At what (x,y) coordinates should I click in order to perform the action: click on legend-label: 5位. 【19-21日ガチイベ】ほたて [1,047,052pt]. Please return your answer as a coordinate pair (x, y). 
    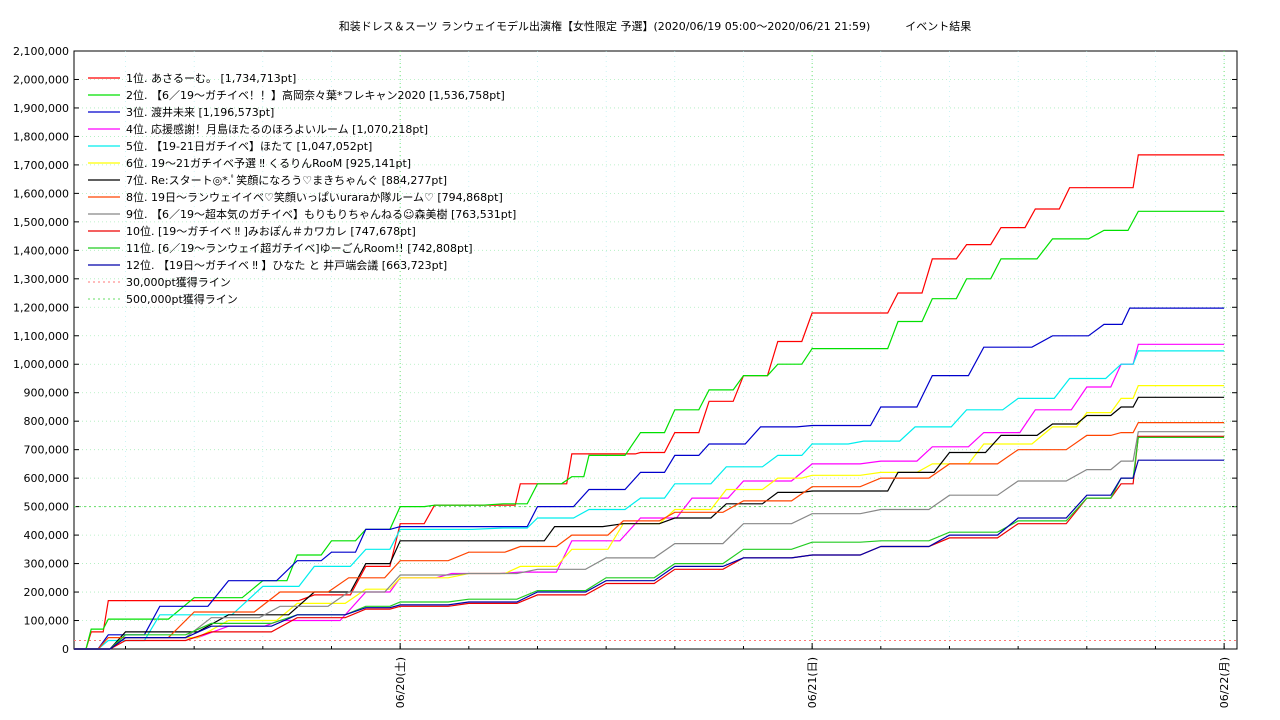
    Looking at the image, I should click on (249, 146).